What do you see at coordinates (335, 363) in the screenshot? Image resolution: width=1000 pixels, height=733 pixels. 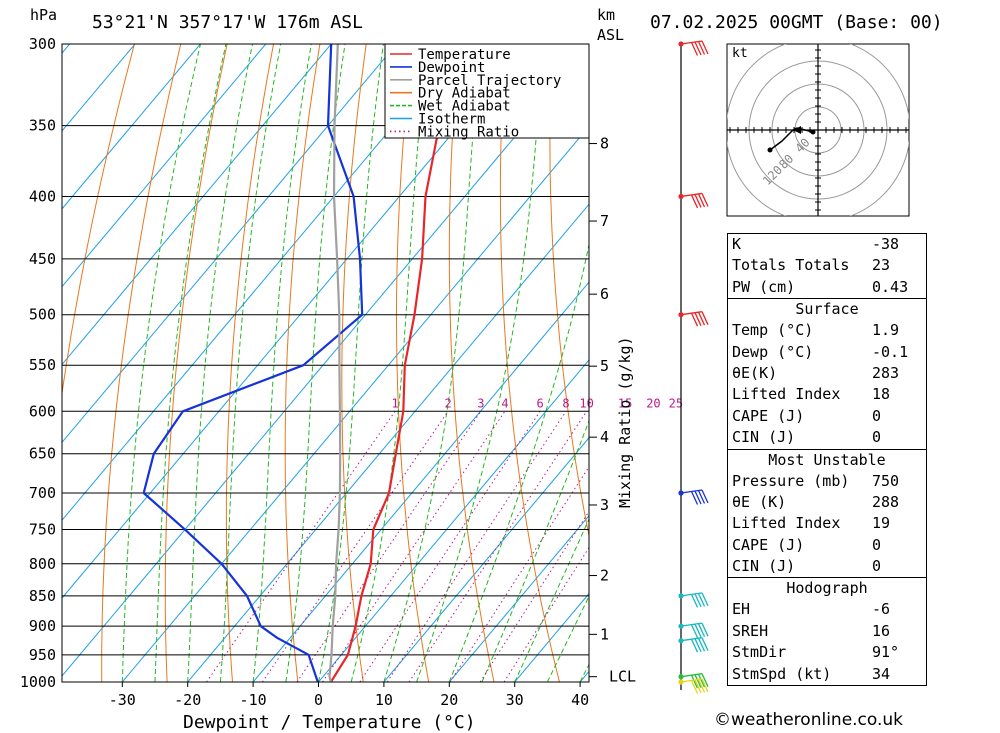 I see `parcel-trajectory-line` at bounding box center [335, 363].